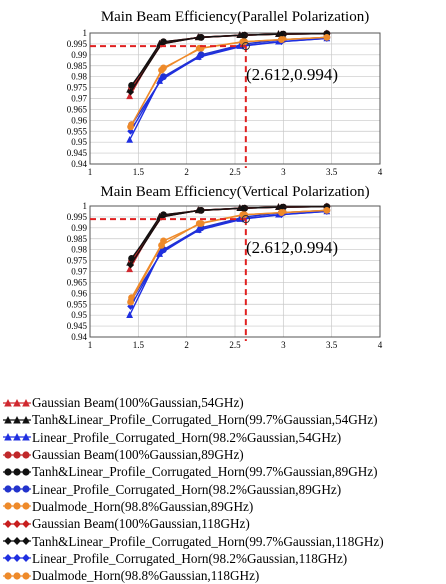  What do you see at coordinates (146, 576) in the screenshot?
I see `legend-label: Dualmode_Horn(98.8%Gaussian,118GHz)` at bounding box center [146, 576].